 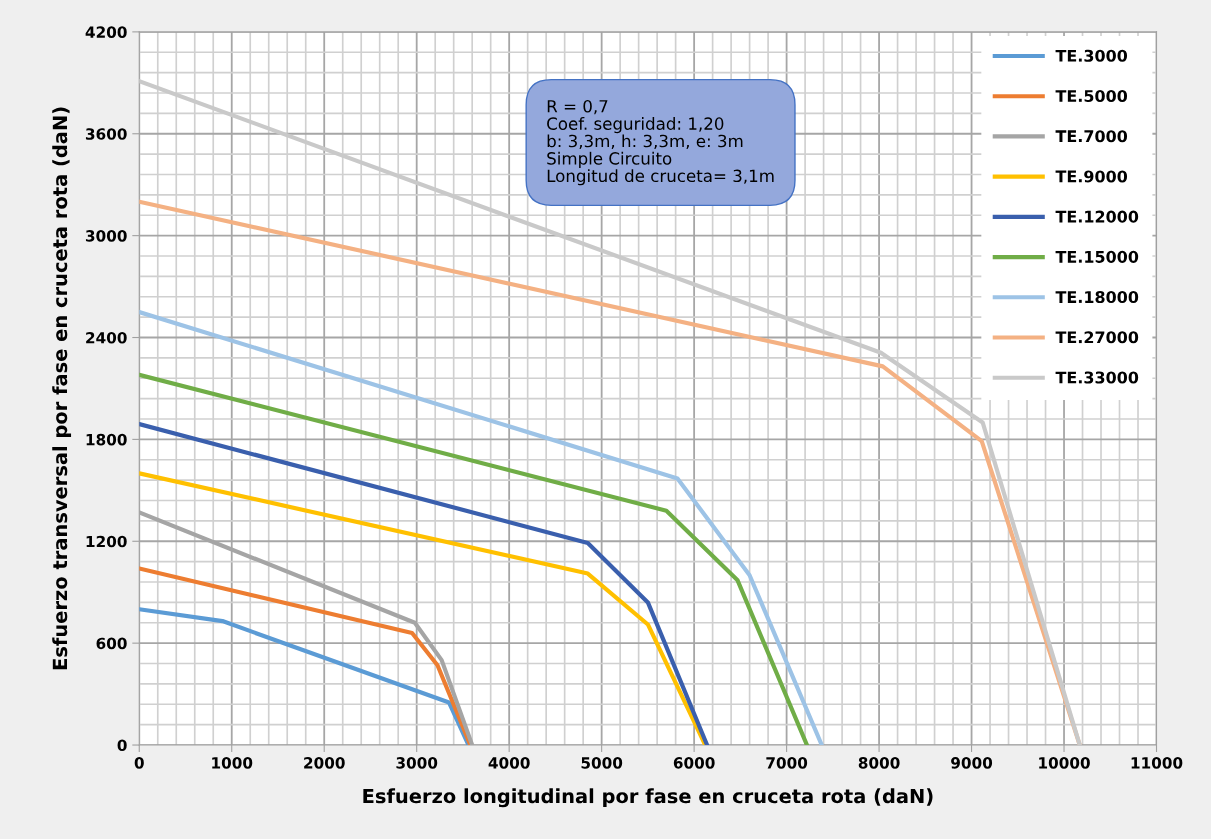 What do you see at coordinates (62, 388) in the screenshot?
I see `y-axis-title: Esfuerzo transversal por fase en cruceta rota (daN)` at bounding box center [62, 388].